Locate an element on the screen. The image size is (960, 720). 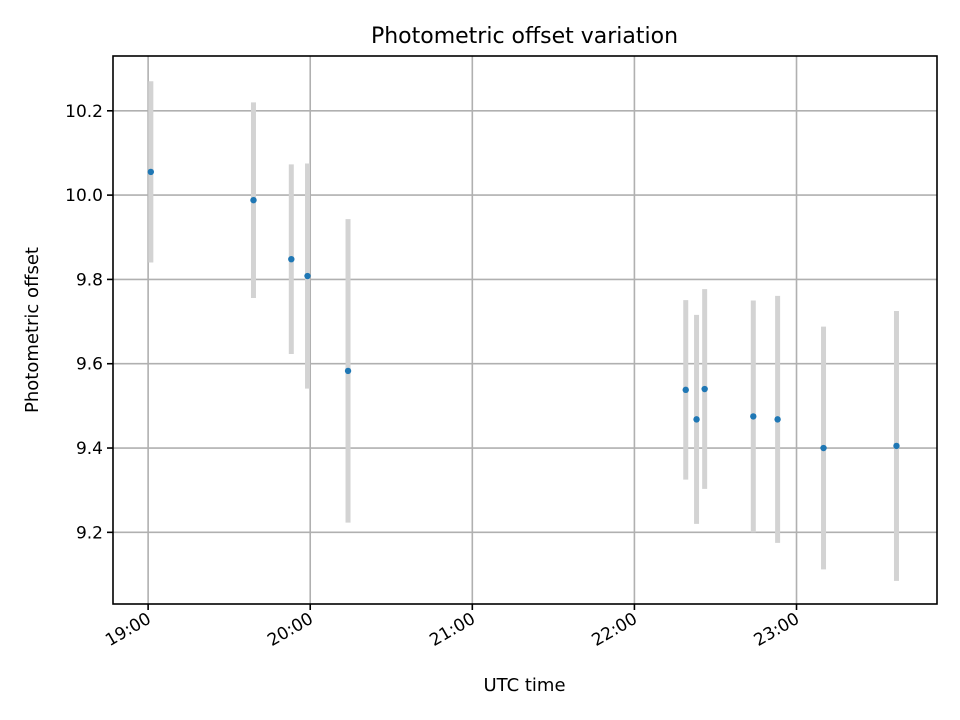
x-axis-ticks: 19:00 20:00 21:00 22:00 23:00 is located at coordinates (452, 627).